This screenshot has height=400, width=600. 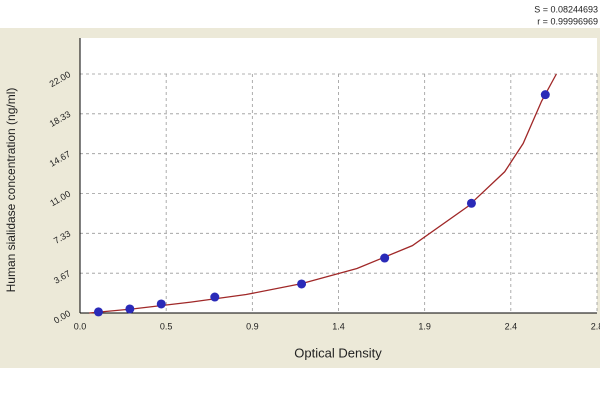 What do you see at coordinates (567, 21) in the screenshot?
I see `annotation: r = 0.99996969` at bounding box center [567, 21].